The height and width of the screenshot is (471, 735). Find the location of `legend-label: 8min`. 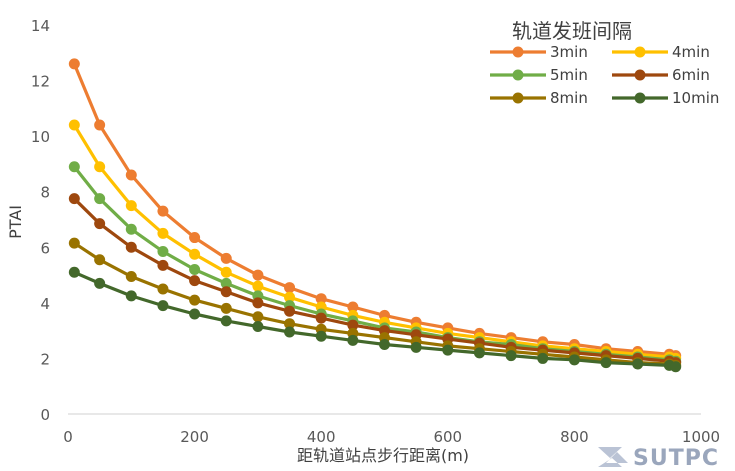

legend-label: 8min is located at coordinates (569, 98).